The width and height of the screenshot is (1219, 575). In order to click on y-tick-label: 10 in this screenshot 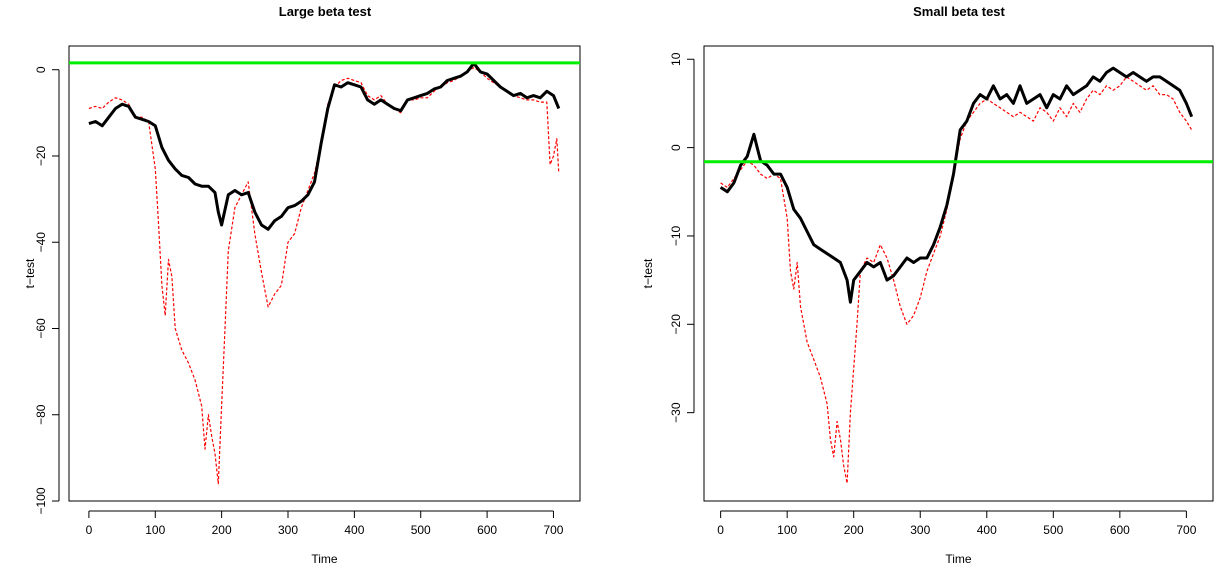, I will do `click(676, 59)`.